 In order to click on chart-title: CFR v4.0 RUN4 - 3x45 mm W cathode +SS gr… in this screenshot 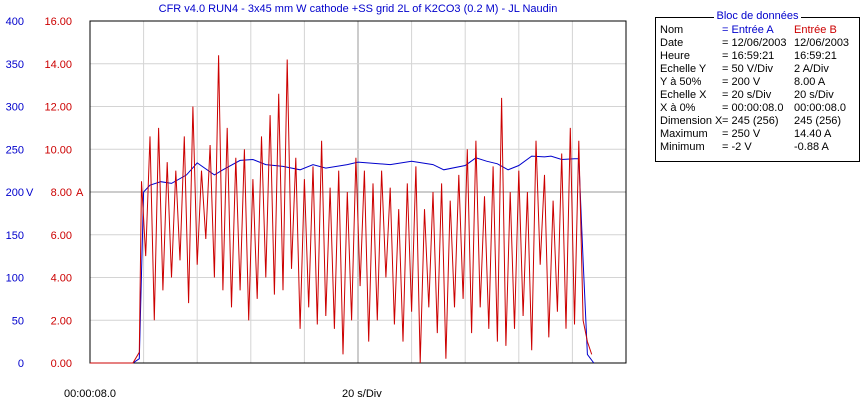, I will do `click(358, 9)`.